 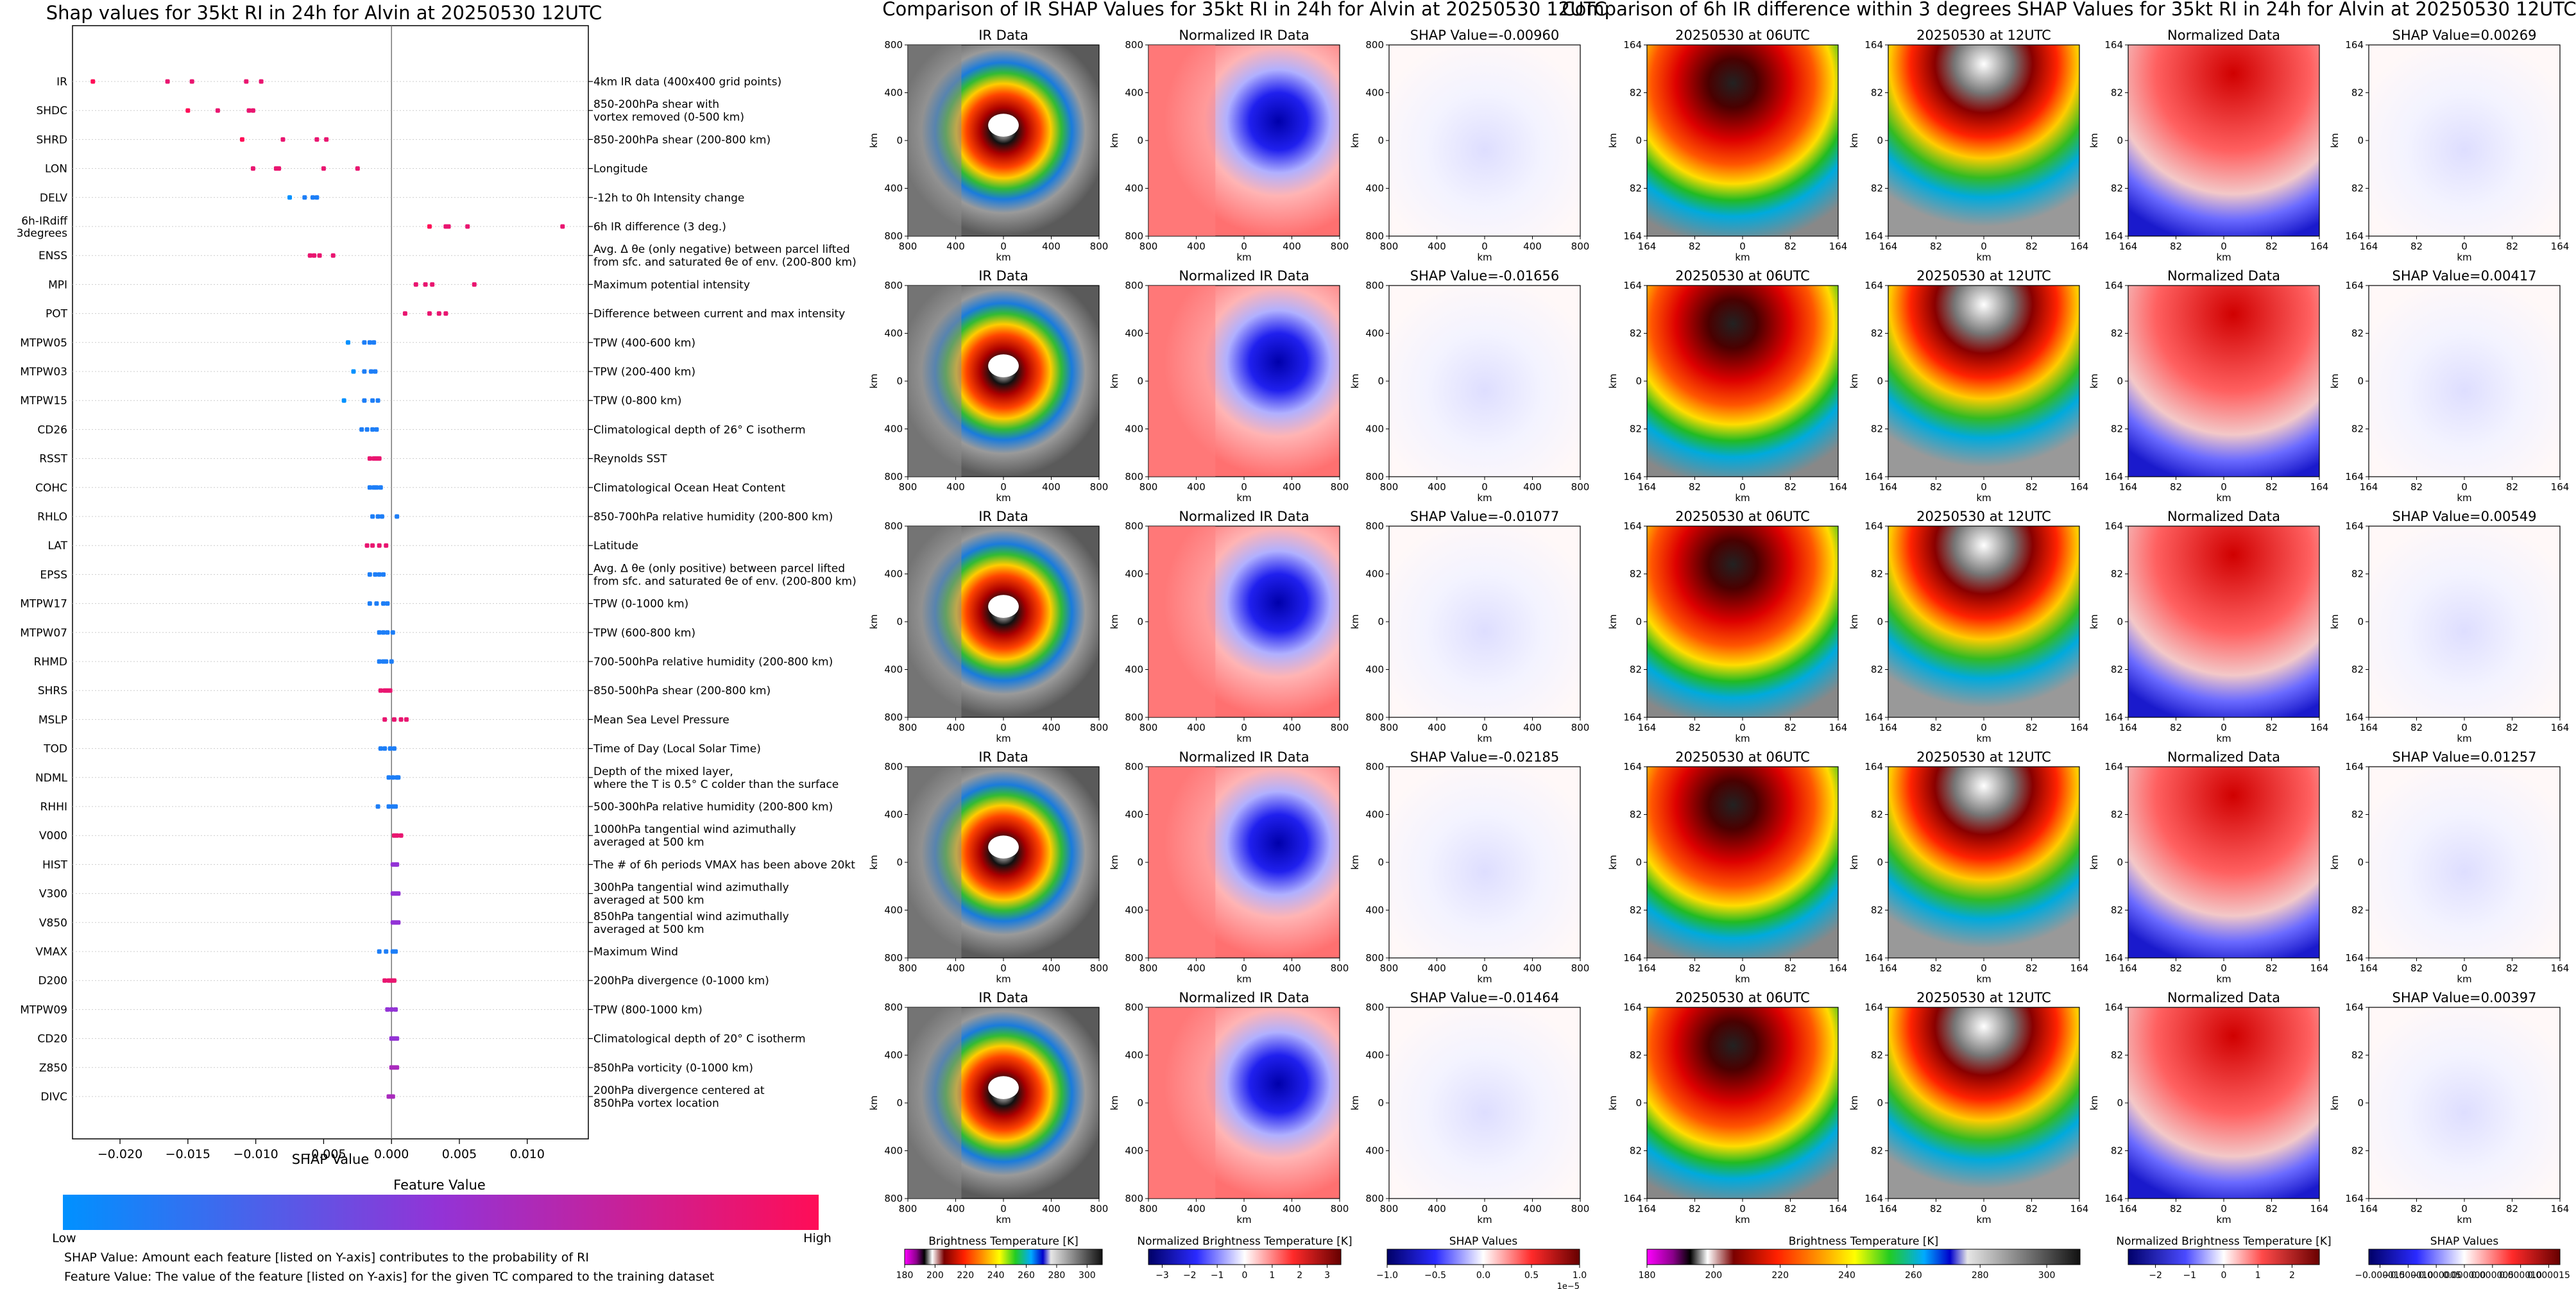 What do you see at coordinates (1483, 1241) in the screenshot?
I see `colorbar-label: SHAP Values` at bounding box center [1483, 1241].